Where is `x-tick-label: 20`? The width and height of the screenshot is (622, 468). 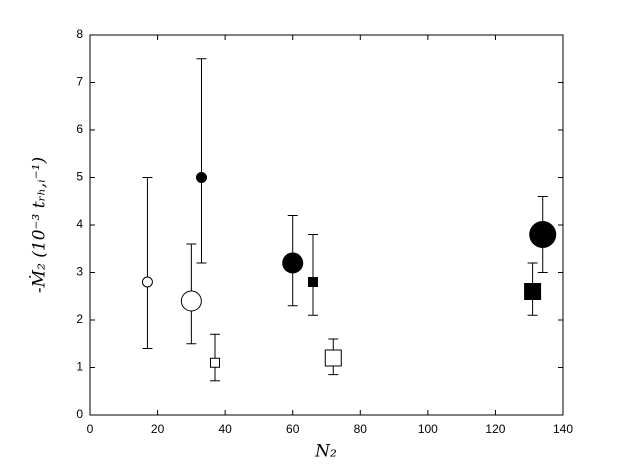 x-tick-label: 20 is located at coordinates (158, 429).